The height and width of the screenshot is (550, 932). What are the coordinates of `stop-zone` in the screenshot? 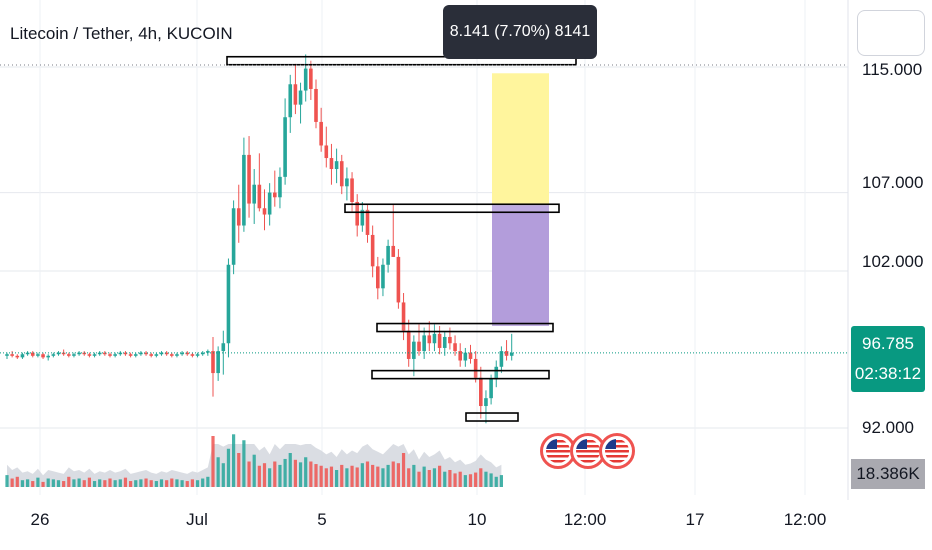 It's located at (520, 265).